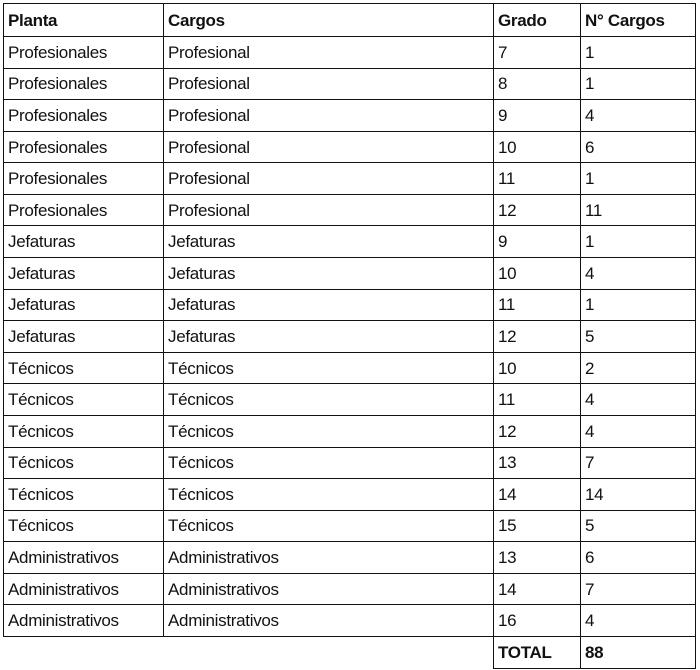  Describe the element at coordinates (638, 20) in the screenshot. I see `header-cell: N° Cargos` at that location.